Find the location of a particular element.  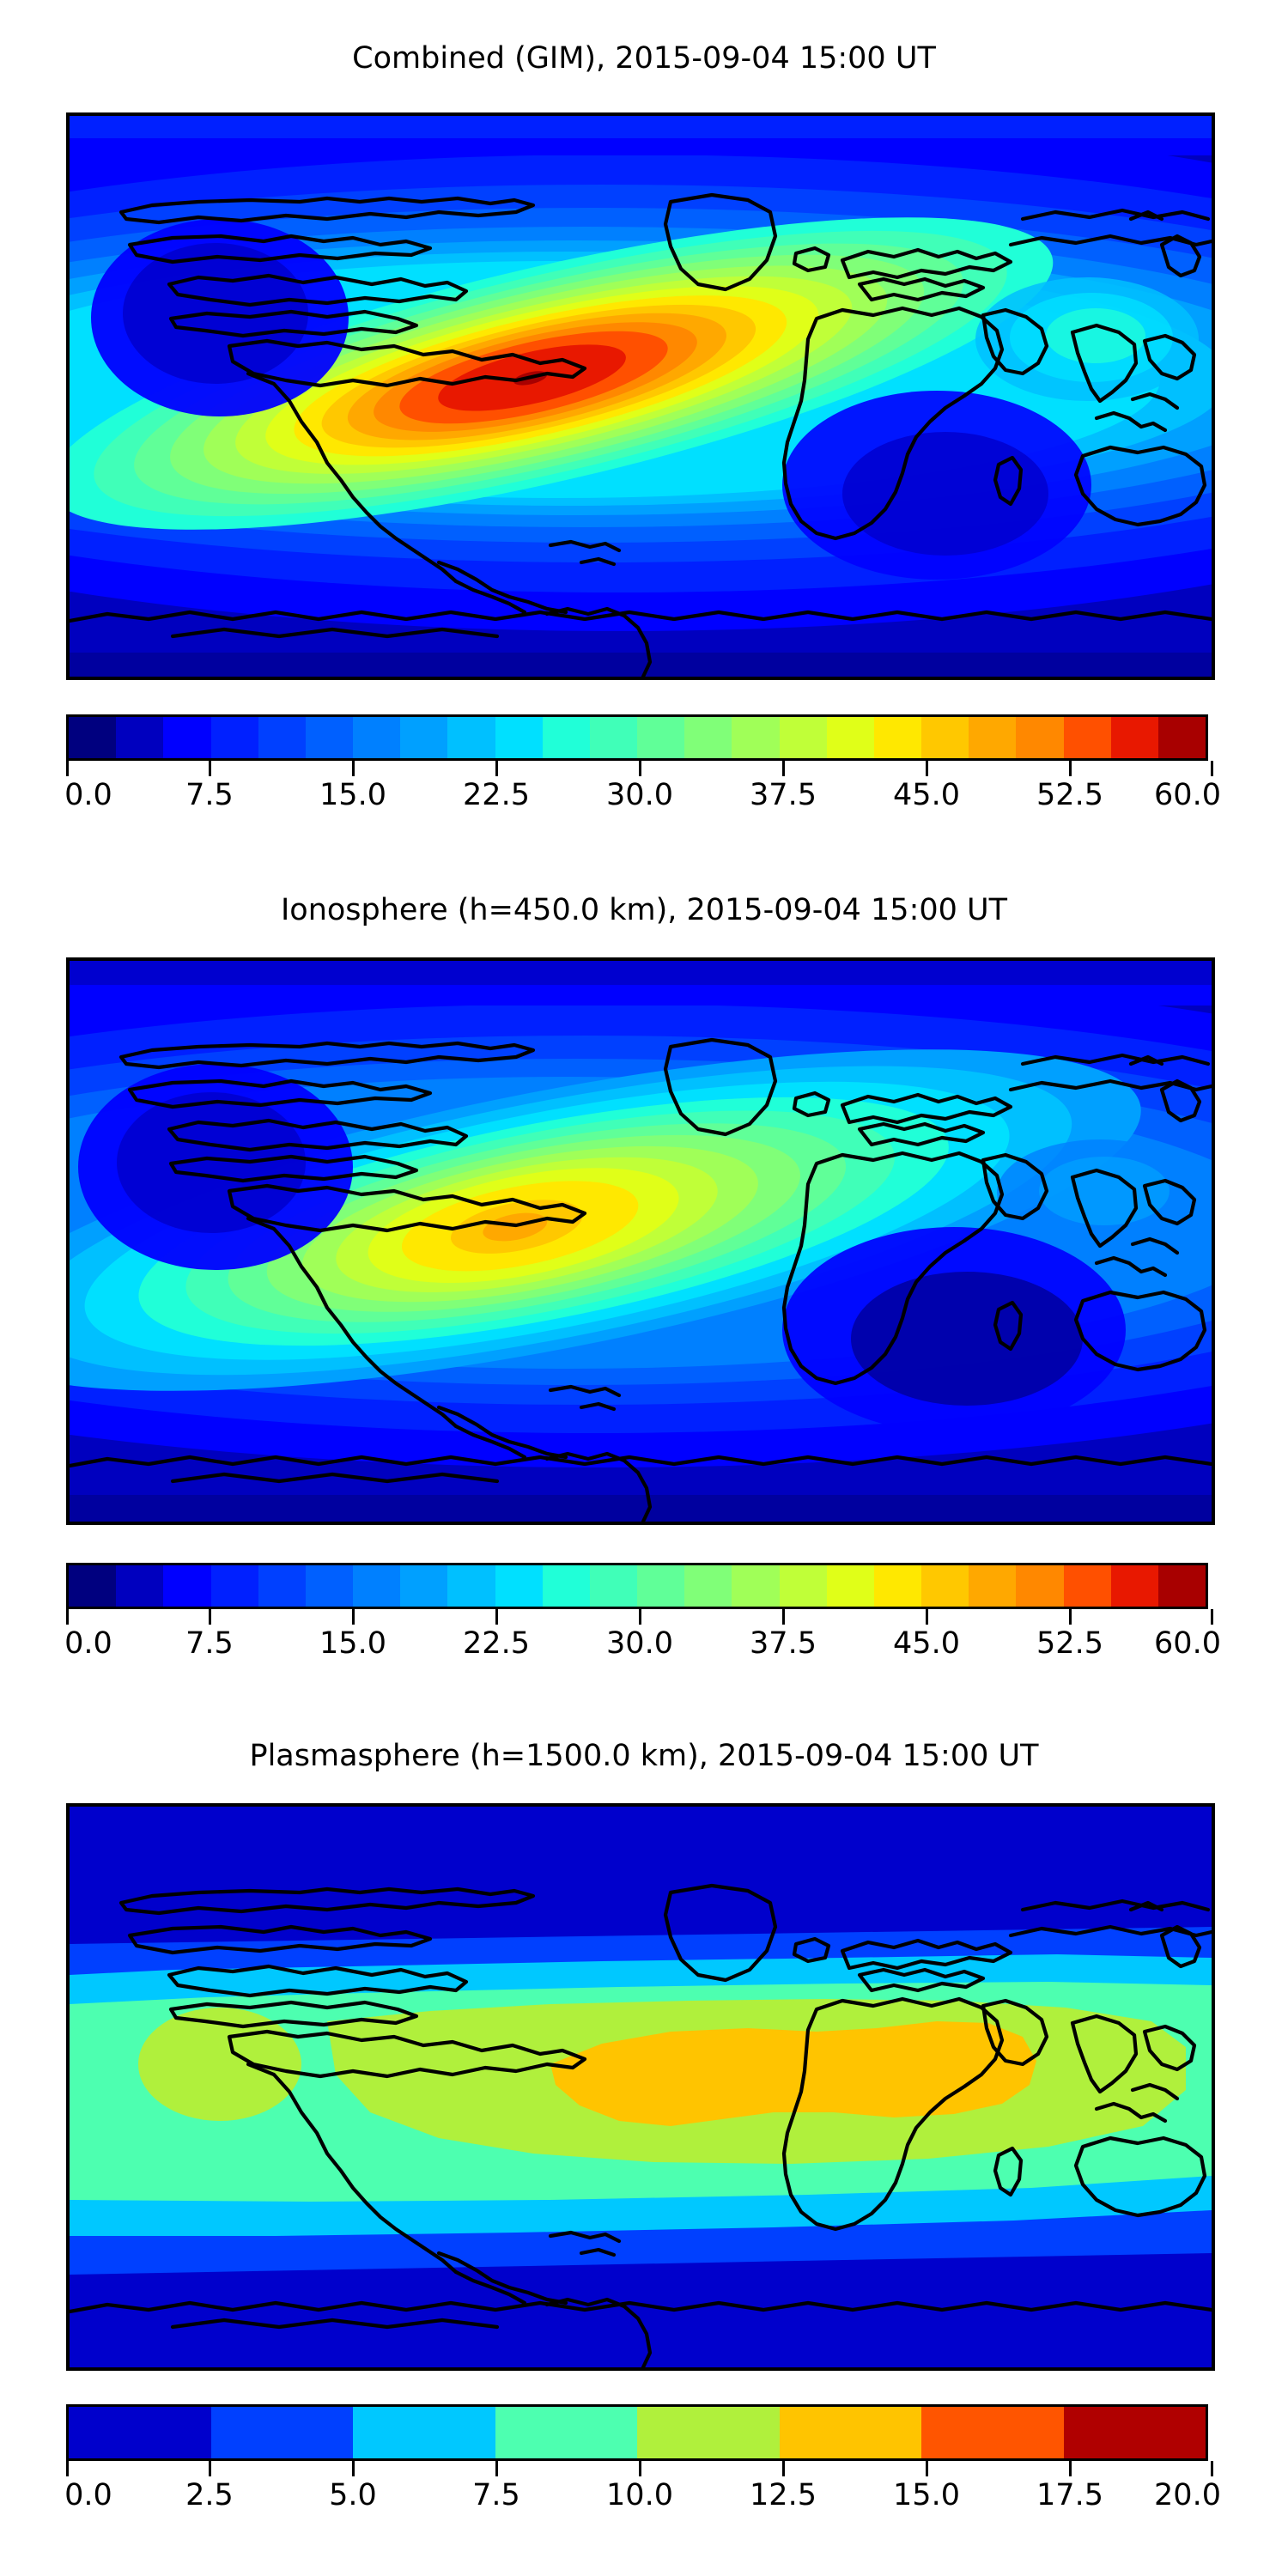

colorbar-plasmasphere is located at coordinates (637, 2433).